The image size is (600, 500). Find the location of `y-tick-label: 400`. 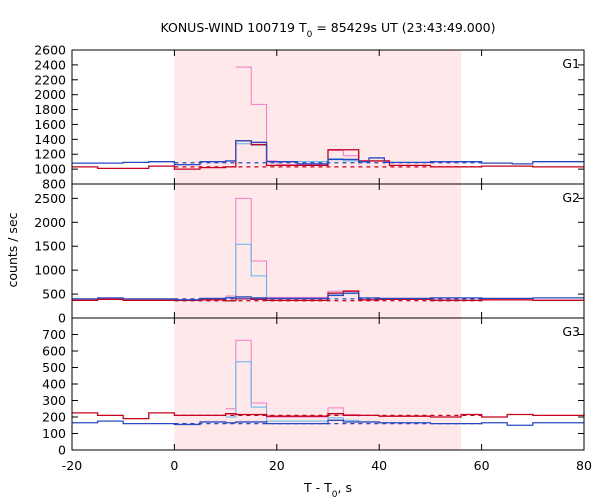

y-tick-label: 400 is located at coordinates (54, 384).